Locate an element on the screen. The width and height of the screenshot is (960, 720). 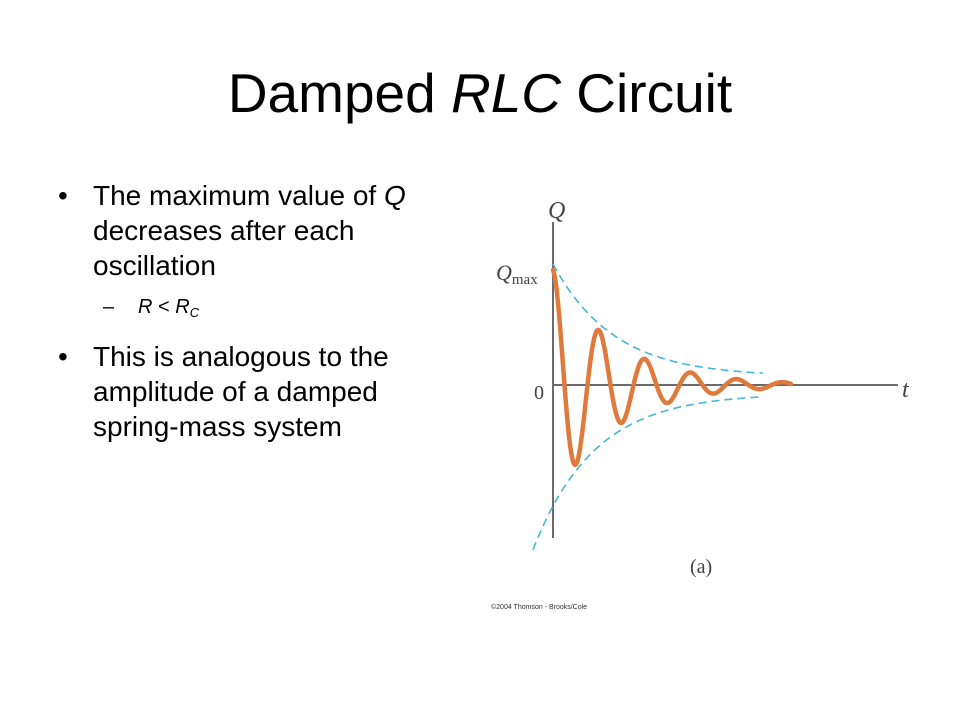
title-prefix: Damped is located at coordinates (339, 93).